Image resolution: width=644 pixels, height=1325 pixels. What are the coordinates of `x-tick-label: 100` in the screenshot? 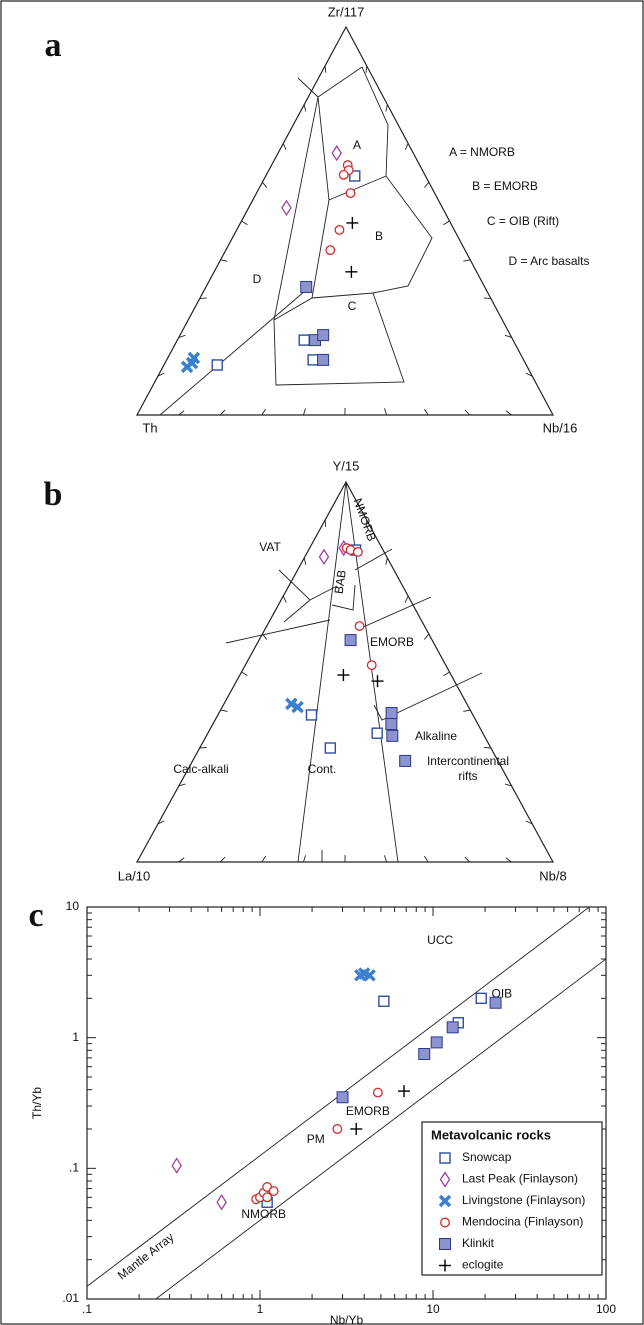 It's located at (606, 1309).